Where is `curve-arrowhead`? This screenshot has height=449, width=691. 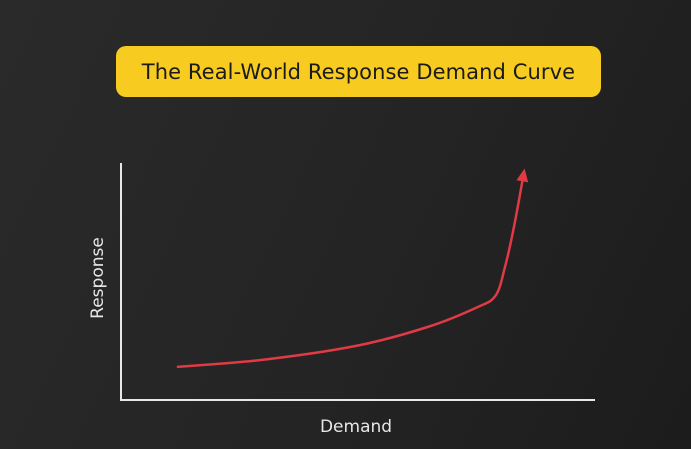 curve-arrowhead is located at coordinates (522, 175).